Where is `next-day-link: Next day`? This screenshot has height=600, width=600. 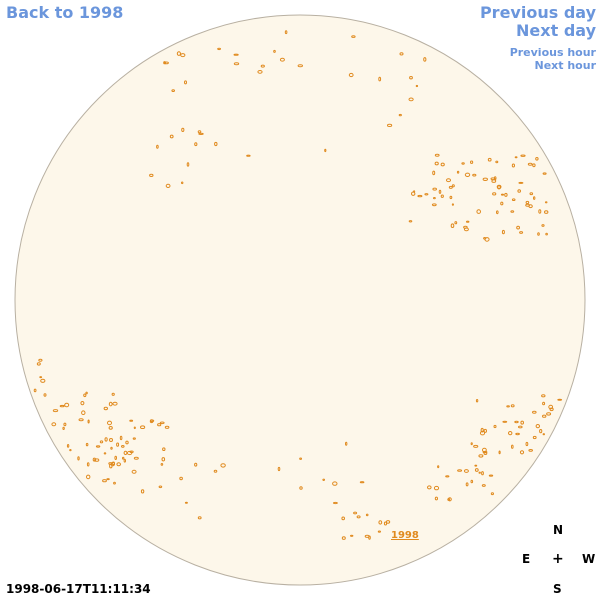 next-day-link: Next day is located at coordinates (556, 30).